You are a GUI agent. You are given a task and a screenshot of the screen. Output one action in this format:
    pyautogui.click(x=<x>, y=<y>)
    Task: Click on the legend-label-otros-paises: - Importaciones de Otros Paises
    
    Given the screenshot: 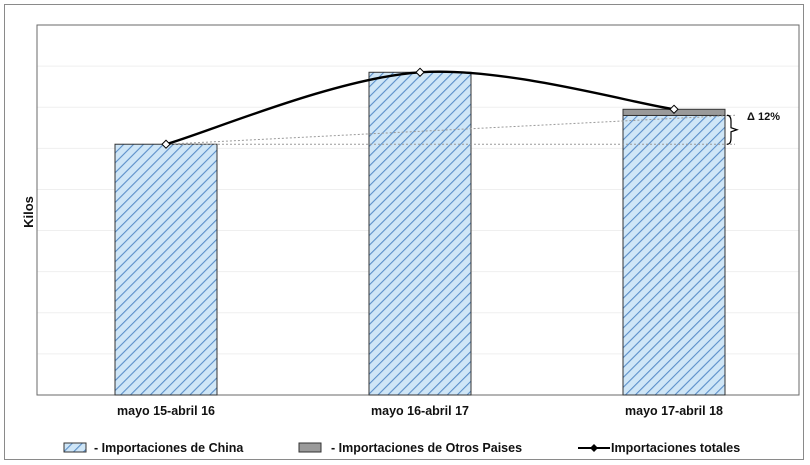 What is the action you would take?
    pyautogui.click(x=426, y=448)
    